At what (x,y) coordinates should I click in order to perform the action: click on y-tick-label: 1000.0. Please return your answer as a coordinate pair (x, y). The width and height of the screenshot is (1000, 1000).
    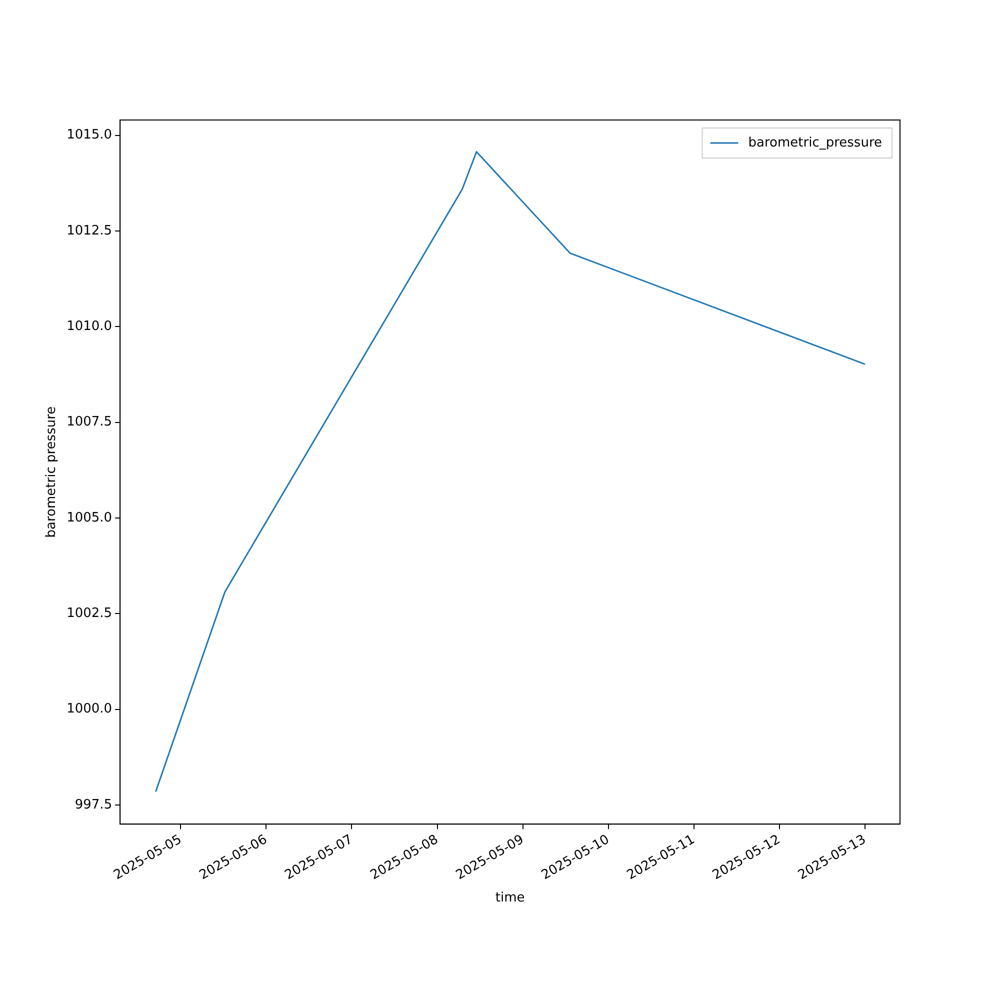
    Looking at the image, I should click on (89, 709).